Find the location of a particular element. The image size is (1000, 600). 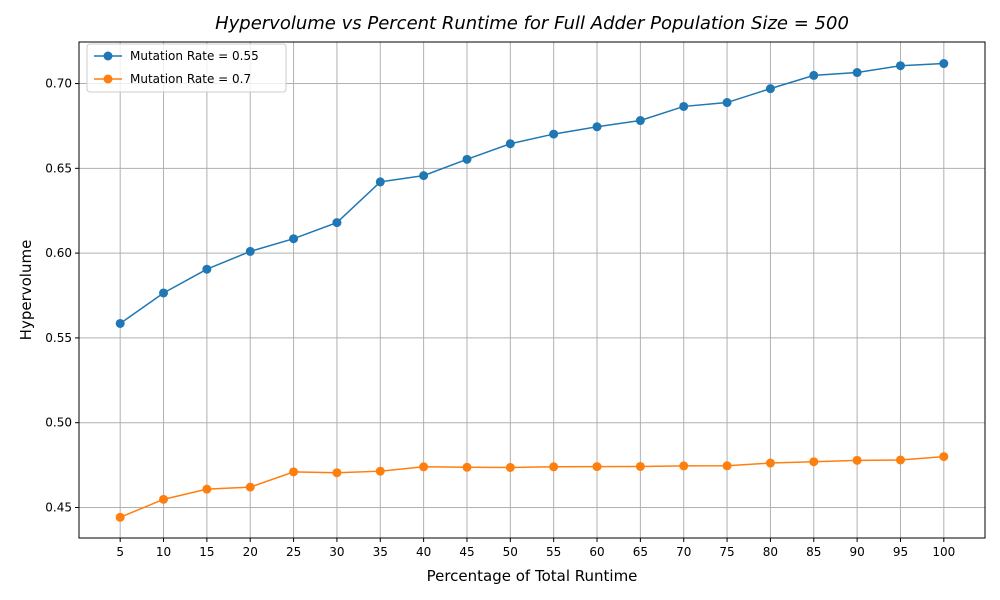

x-axis-label: Percentage of Total Runtime is located at coordinates (532, 576).